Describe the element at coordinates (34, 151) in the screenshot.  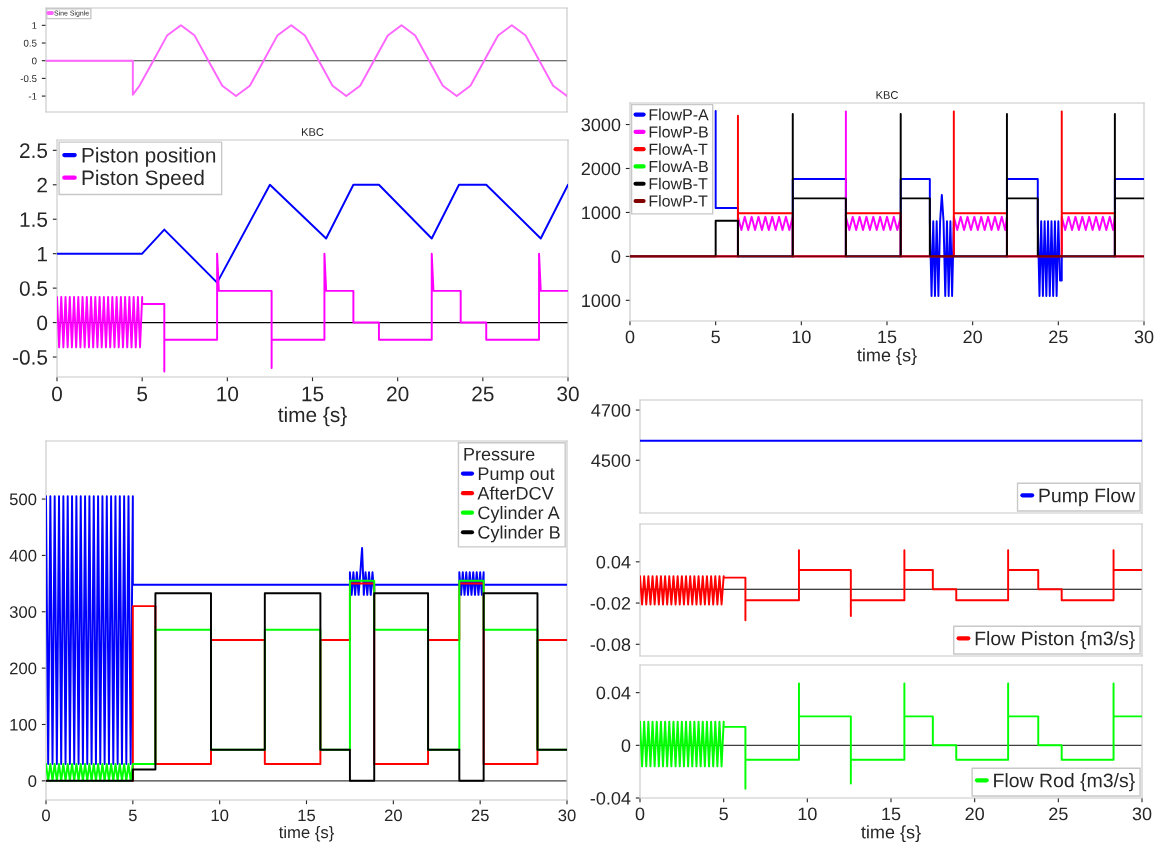
I see `y-tick-label: 2.5` at that location.